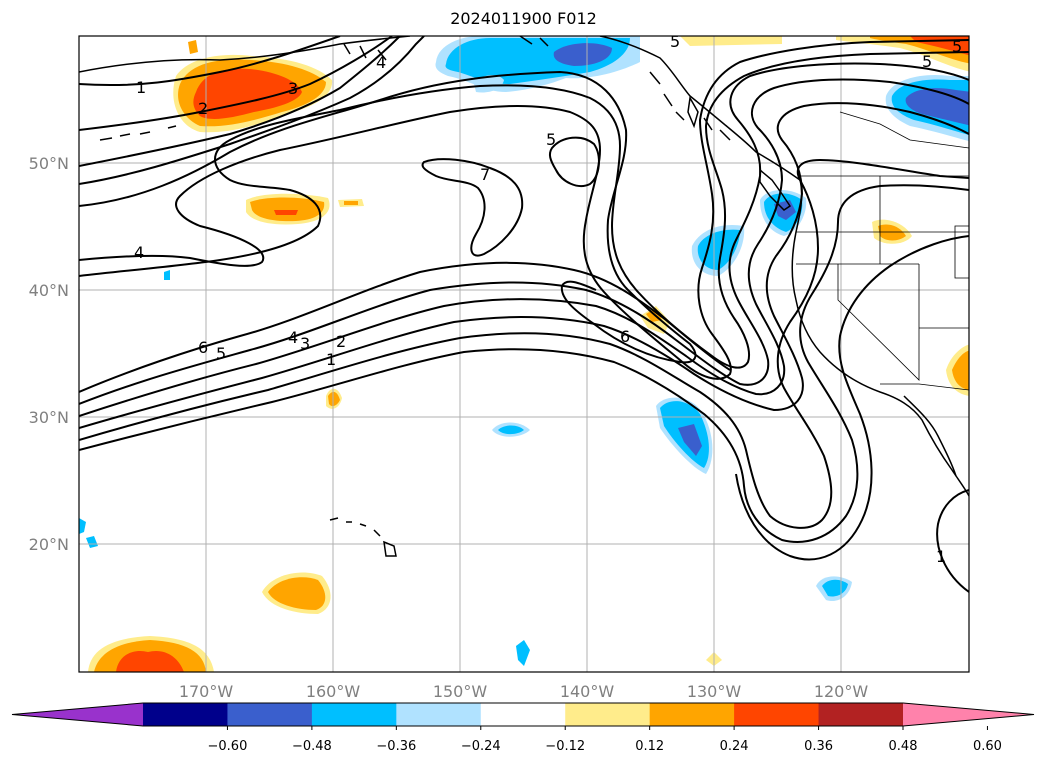 Image resolution: width=1047 pixels, height=765 pixels. Describe the element at coordinates (987, 746) in the screenshot. I see `colorbar-tick-label: 0.60` at that location.